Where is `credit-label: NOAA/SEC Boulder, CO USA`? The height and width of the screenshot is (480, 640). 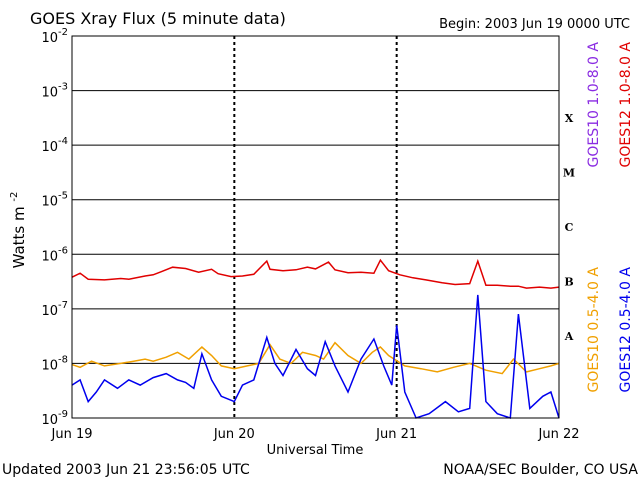 credit-label: NOAA/SEC Boulder, CO USA is located at coordinates (540, 470).